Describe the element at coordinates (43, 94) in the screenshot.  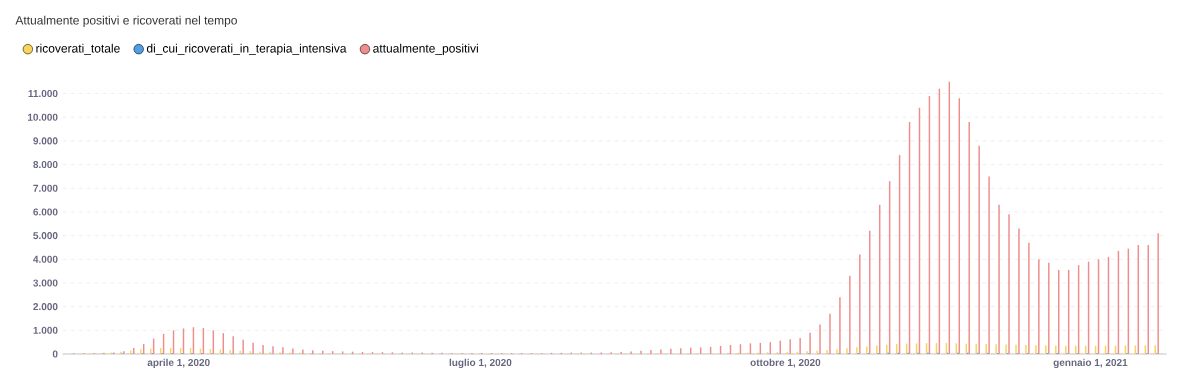
I see `y-tick-label: 11.000` at that location.